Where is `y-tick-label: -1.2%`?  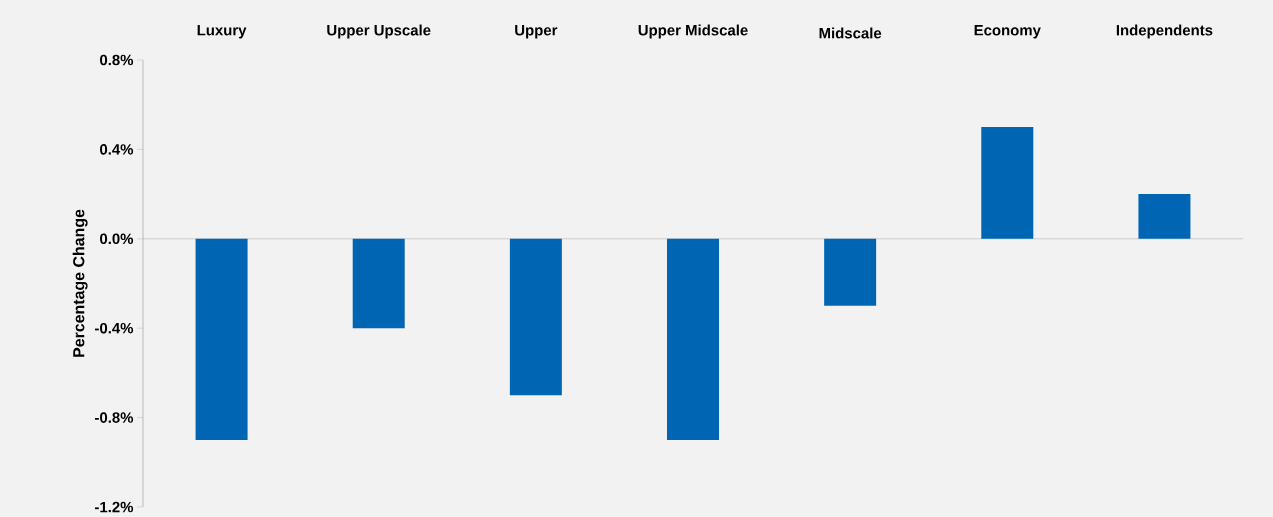
y-tick-label: -1.2% is located at coordinates (114, 507).